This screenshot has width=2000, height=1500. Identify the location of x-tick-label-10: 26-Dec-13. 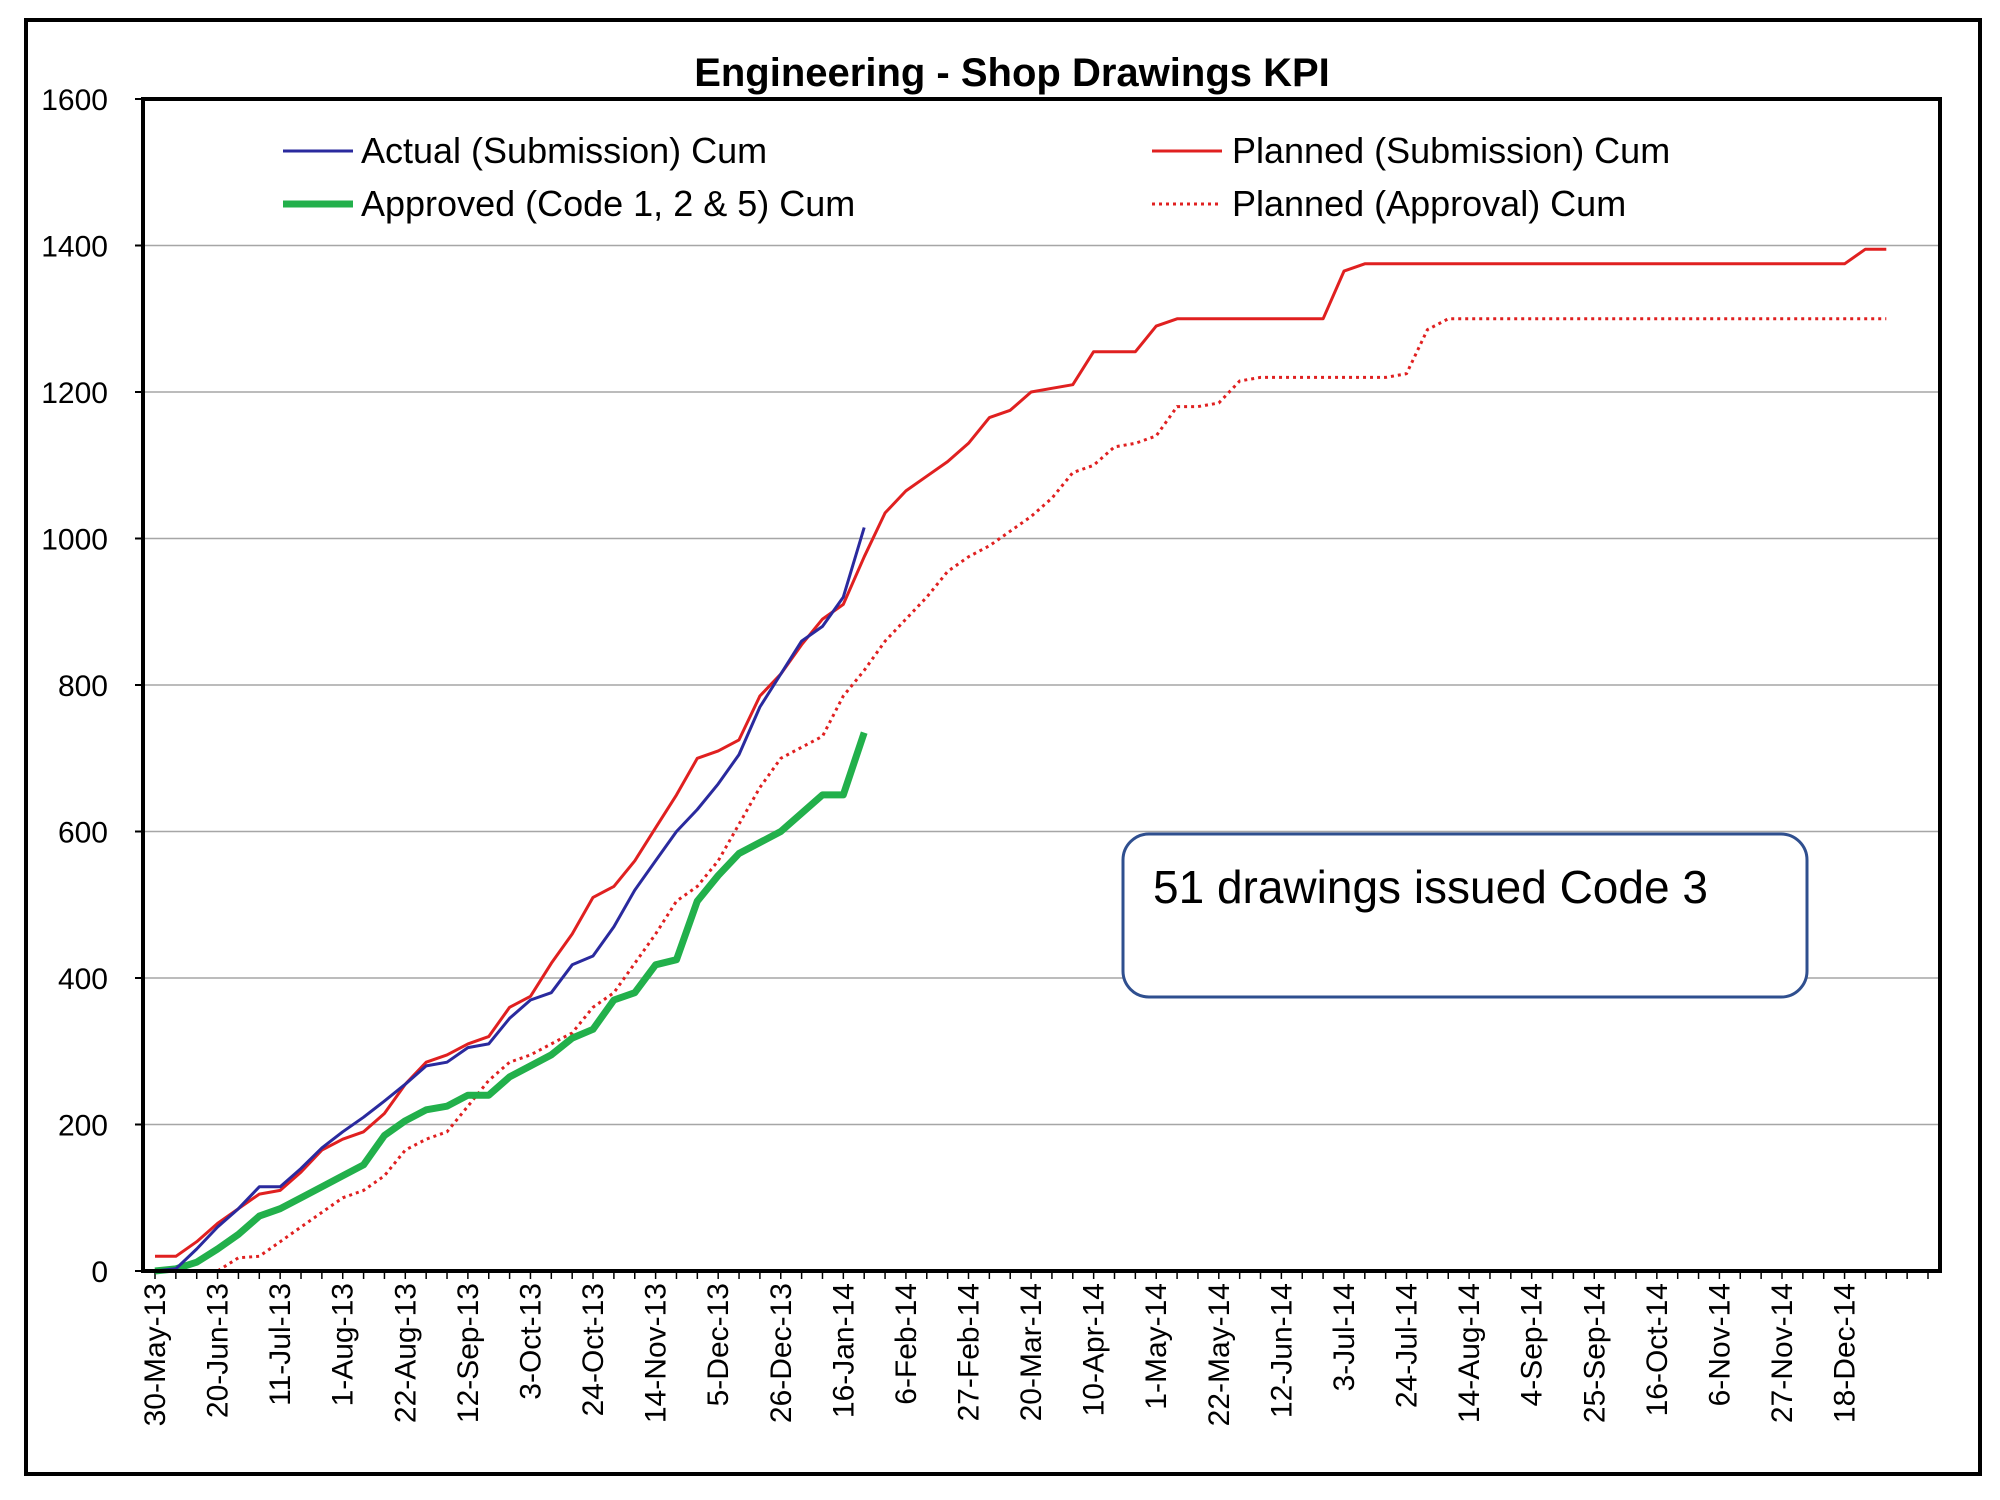
(781, 1353).